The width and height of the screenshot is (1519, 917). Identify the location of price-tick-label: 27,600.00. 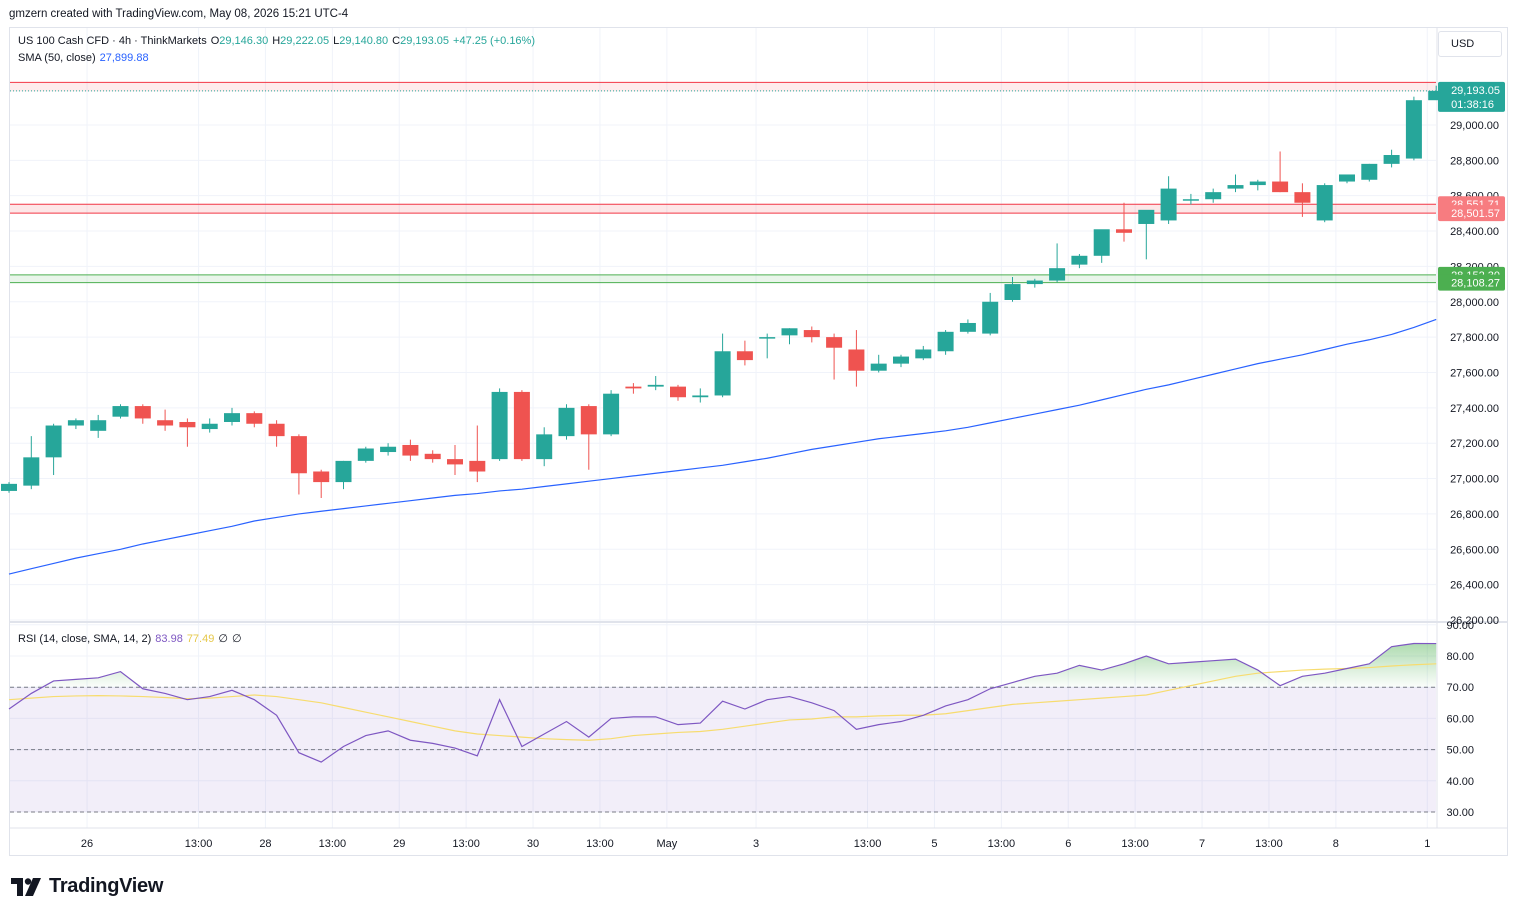
(1474, 373).